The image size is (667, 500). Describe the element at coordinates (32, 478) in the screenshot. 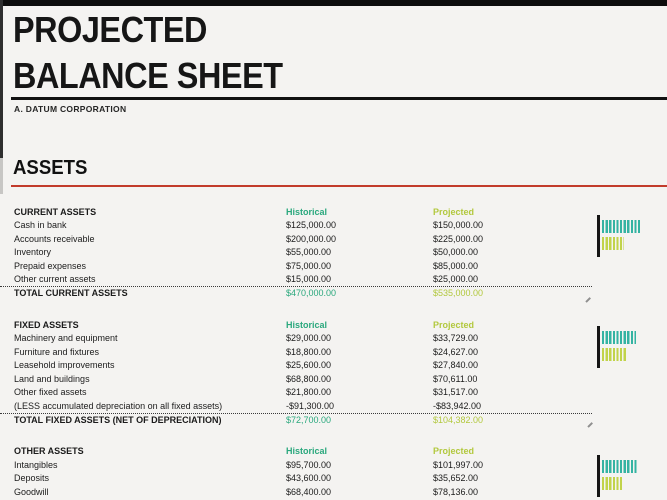

I see `row-label: Deposits` at that location.